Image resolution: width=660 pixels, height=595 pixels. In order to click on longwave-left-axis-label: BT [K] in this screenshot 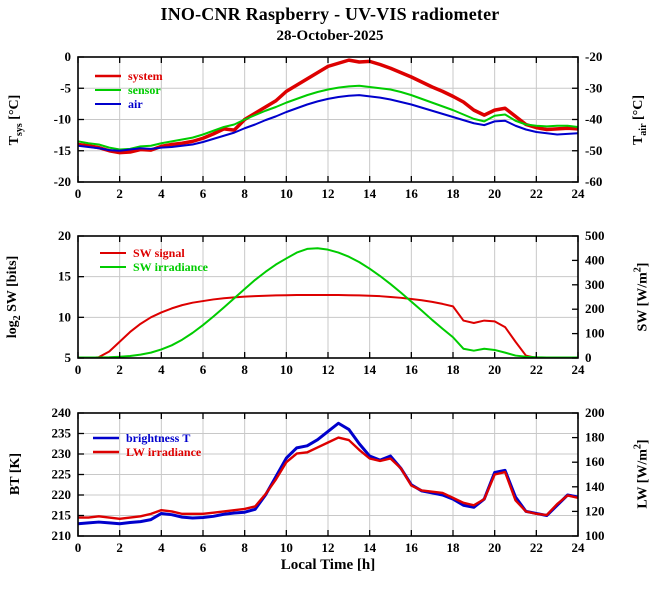, I will do `click(15, 474)`.